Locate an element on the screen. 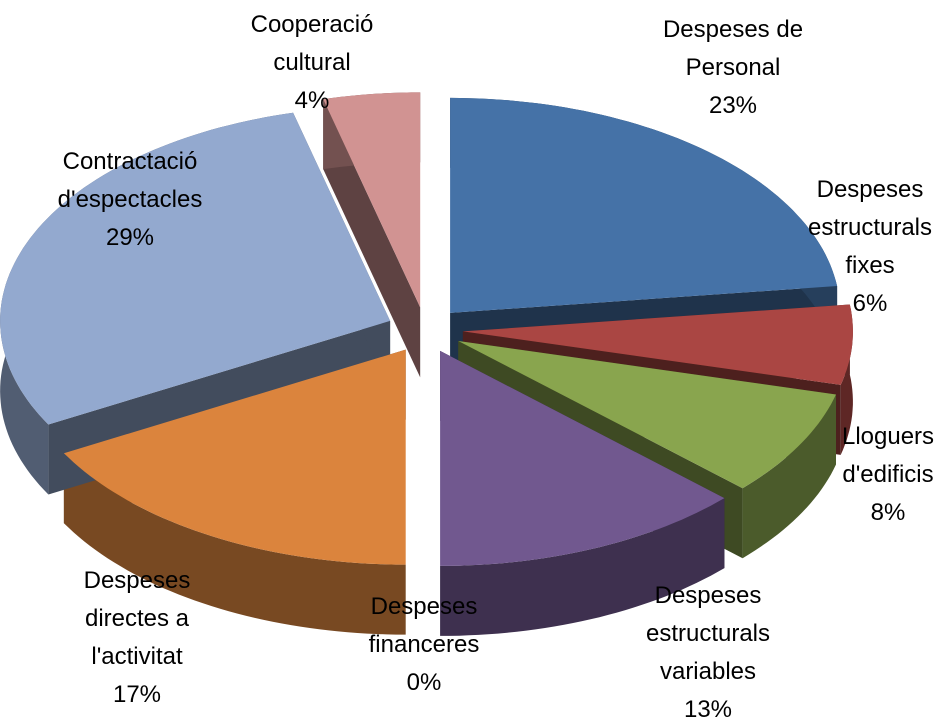 Image resolution: width=950 pixels, height=725 pixels. value-label: 17% is located at coordinates (137, 694).